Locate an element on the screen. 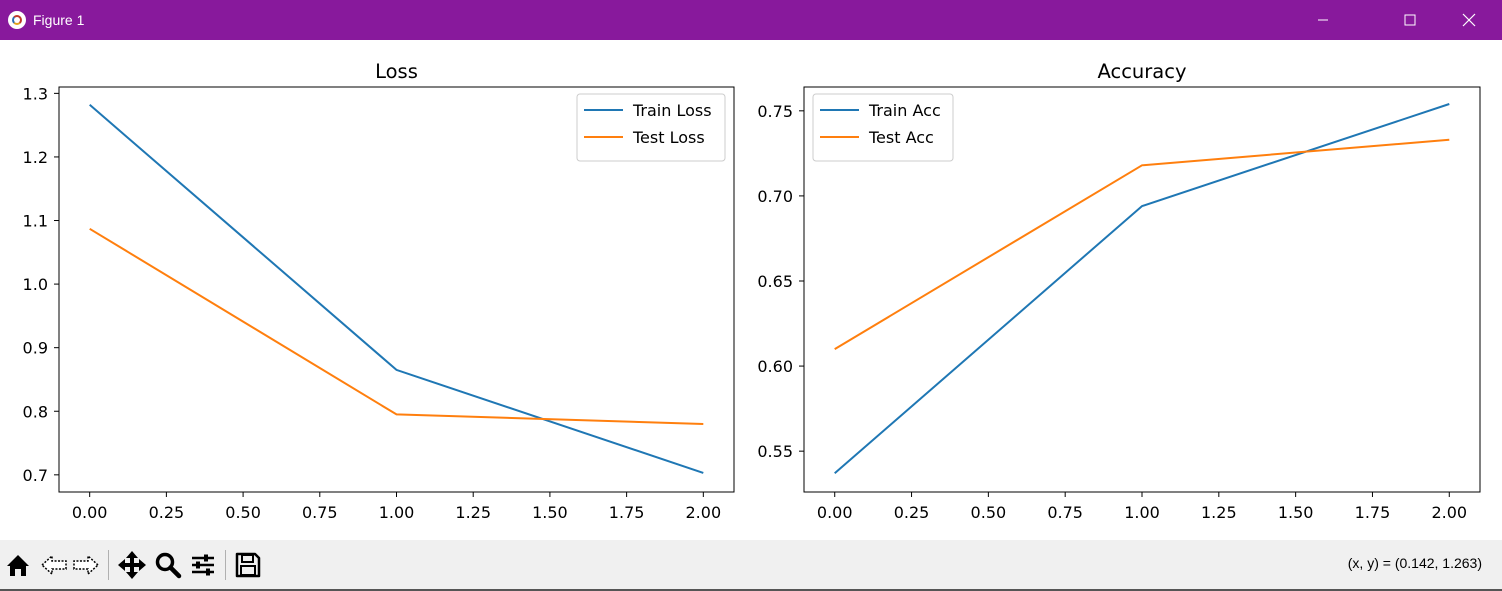 This screenshot has width=1502, height=591. chart-1-xtick-label: 0.25 is located at coordinates (912, 512).